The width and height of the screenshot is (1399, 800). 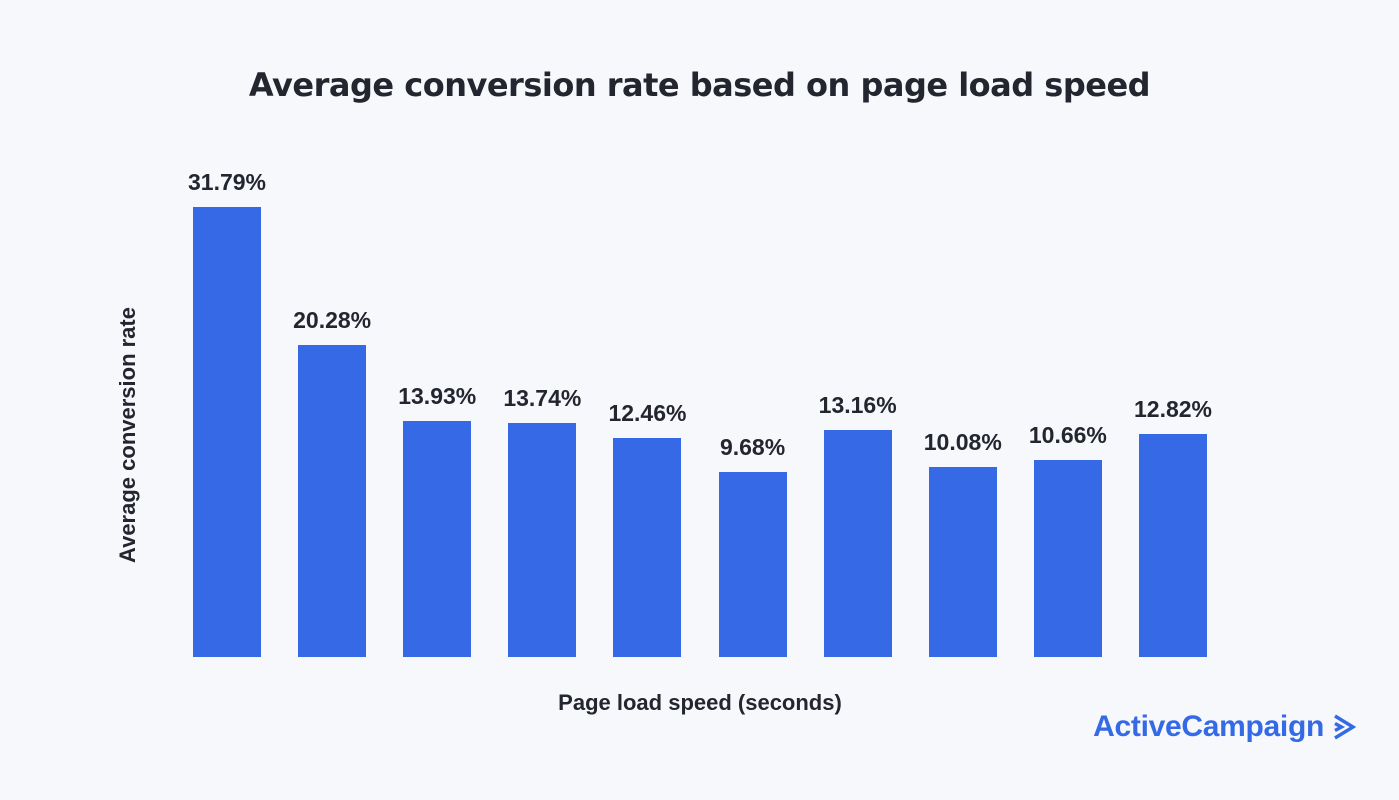 I want to click on bar-column: 13.74%, so click(x=542, y=521).